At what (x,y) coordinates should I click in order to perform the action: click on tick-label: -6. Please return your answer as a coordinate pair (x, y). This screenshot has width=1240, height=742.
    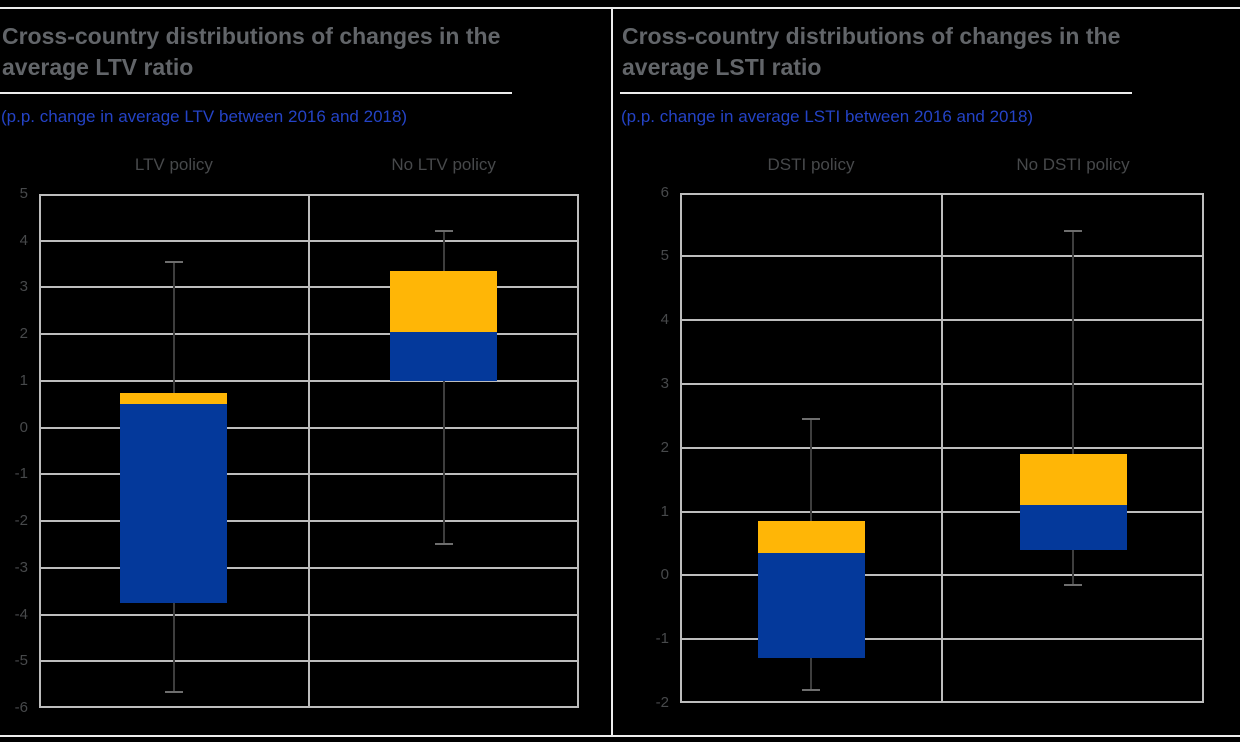
    Looking at the image, I should click on (21, 707).